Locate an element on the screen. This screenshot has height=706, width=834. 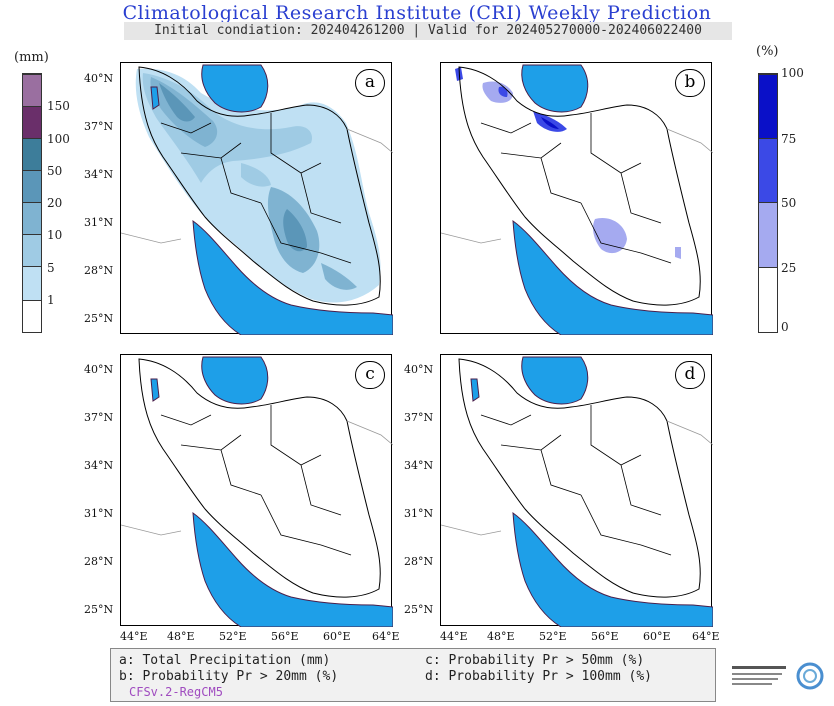
map-panel-b: b is located at coordinates (576, 198).